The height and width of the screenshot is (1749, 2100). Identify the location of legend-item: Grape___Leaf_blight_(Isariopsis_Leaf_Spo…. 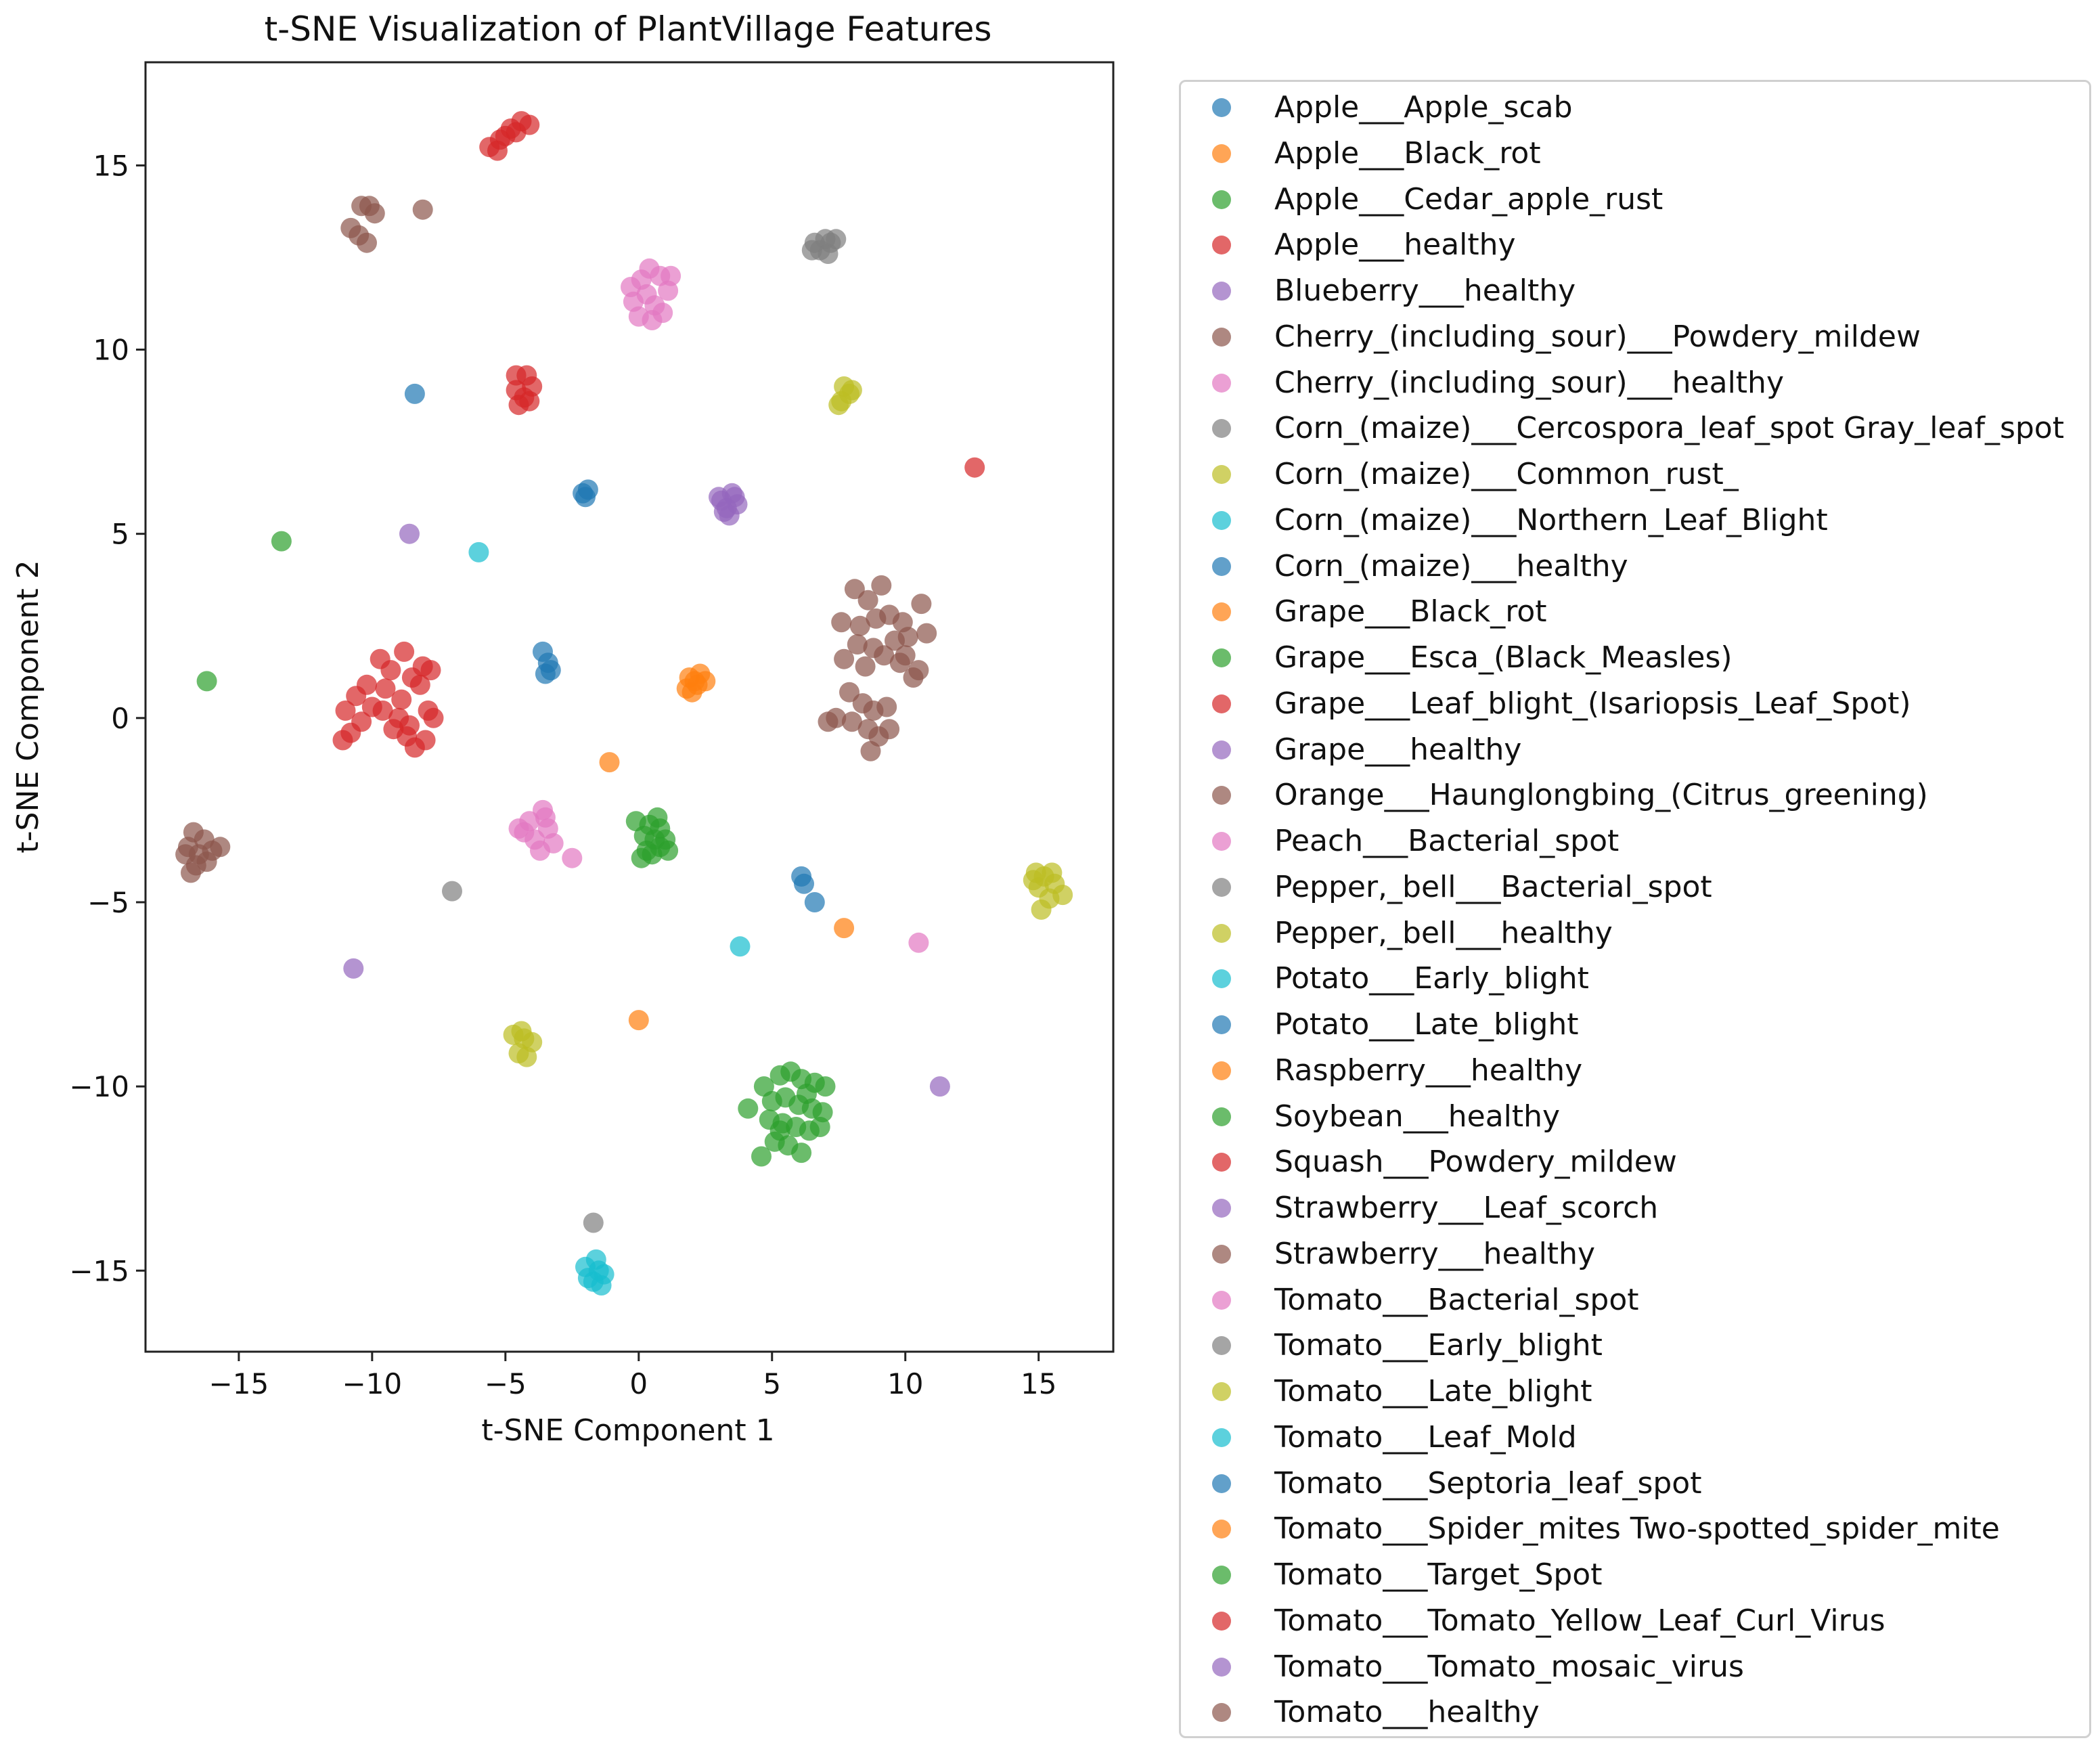
(1635, 704).